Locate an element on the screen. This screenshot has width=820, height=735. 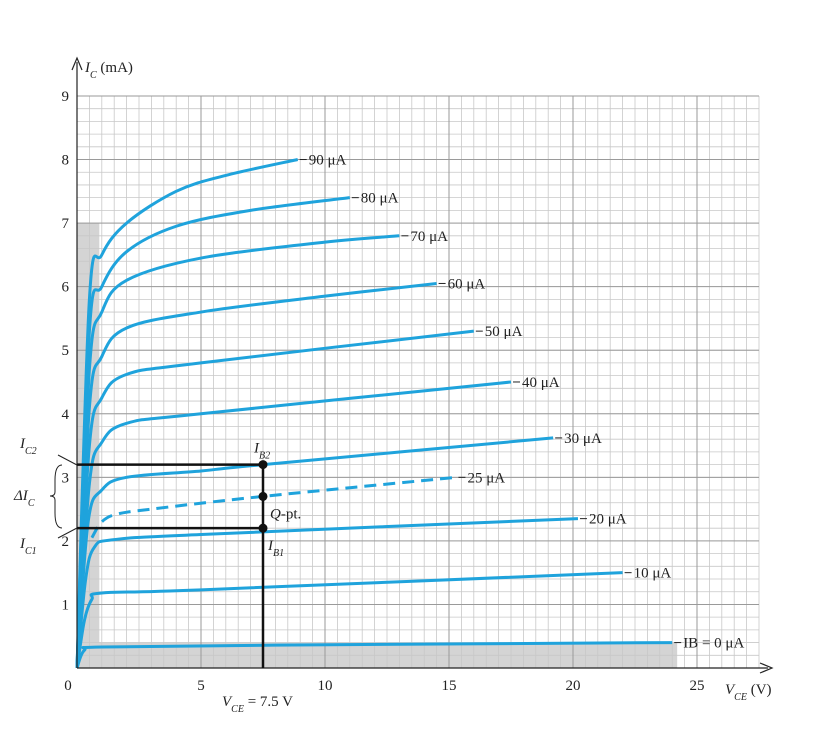
curve-label: 10 μA is located at coordinates (653, 574).